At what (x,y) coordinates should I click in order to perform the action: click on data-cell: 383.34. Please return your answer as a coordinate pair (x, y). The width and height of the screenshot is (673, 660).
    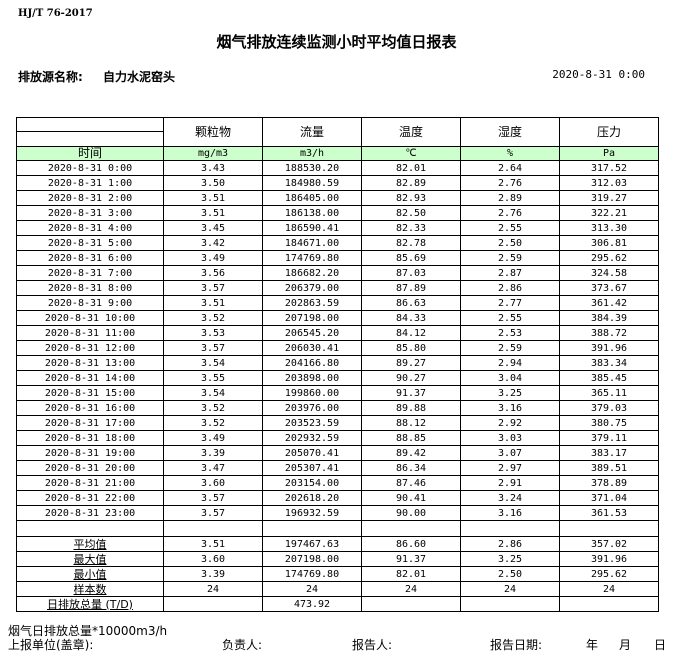
    Looking at the image, I should click on (609, 363).